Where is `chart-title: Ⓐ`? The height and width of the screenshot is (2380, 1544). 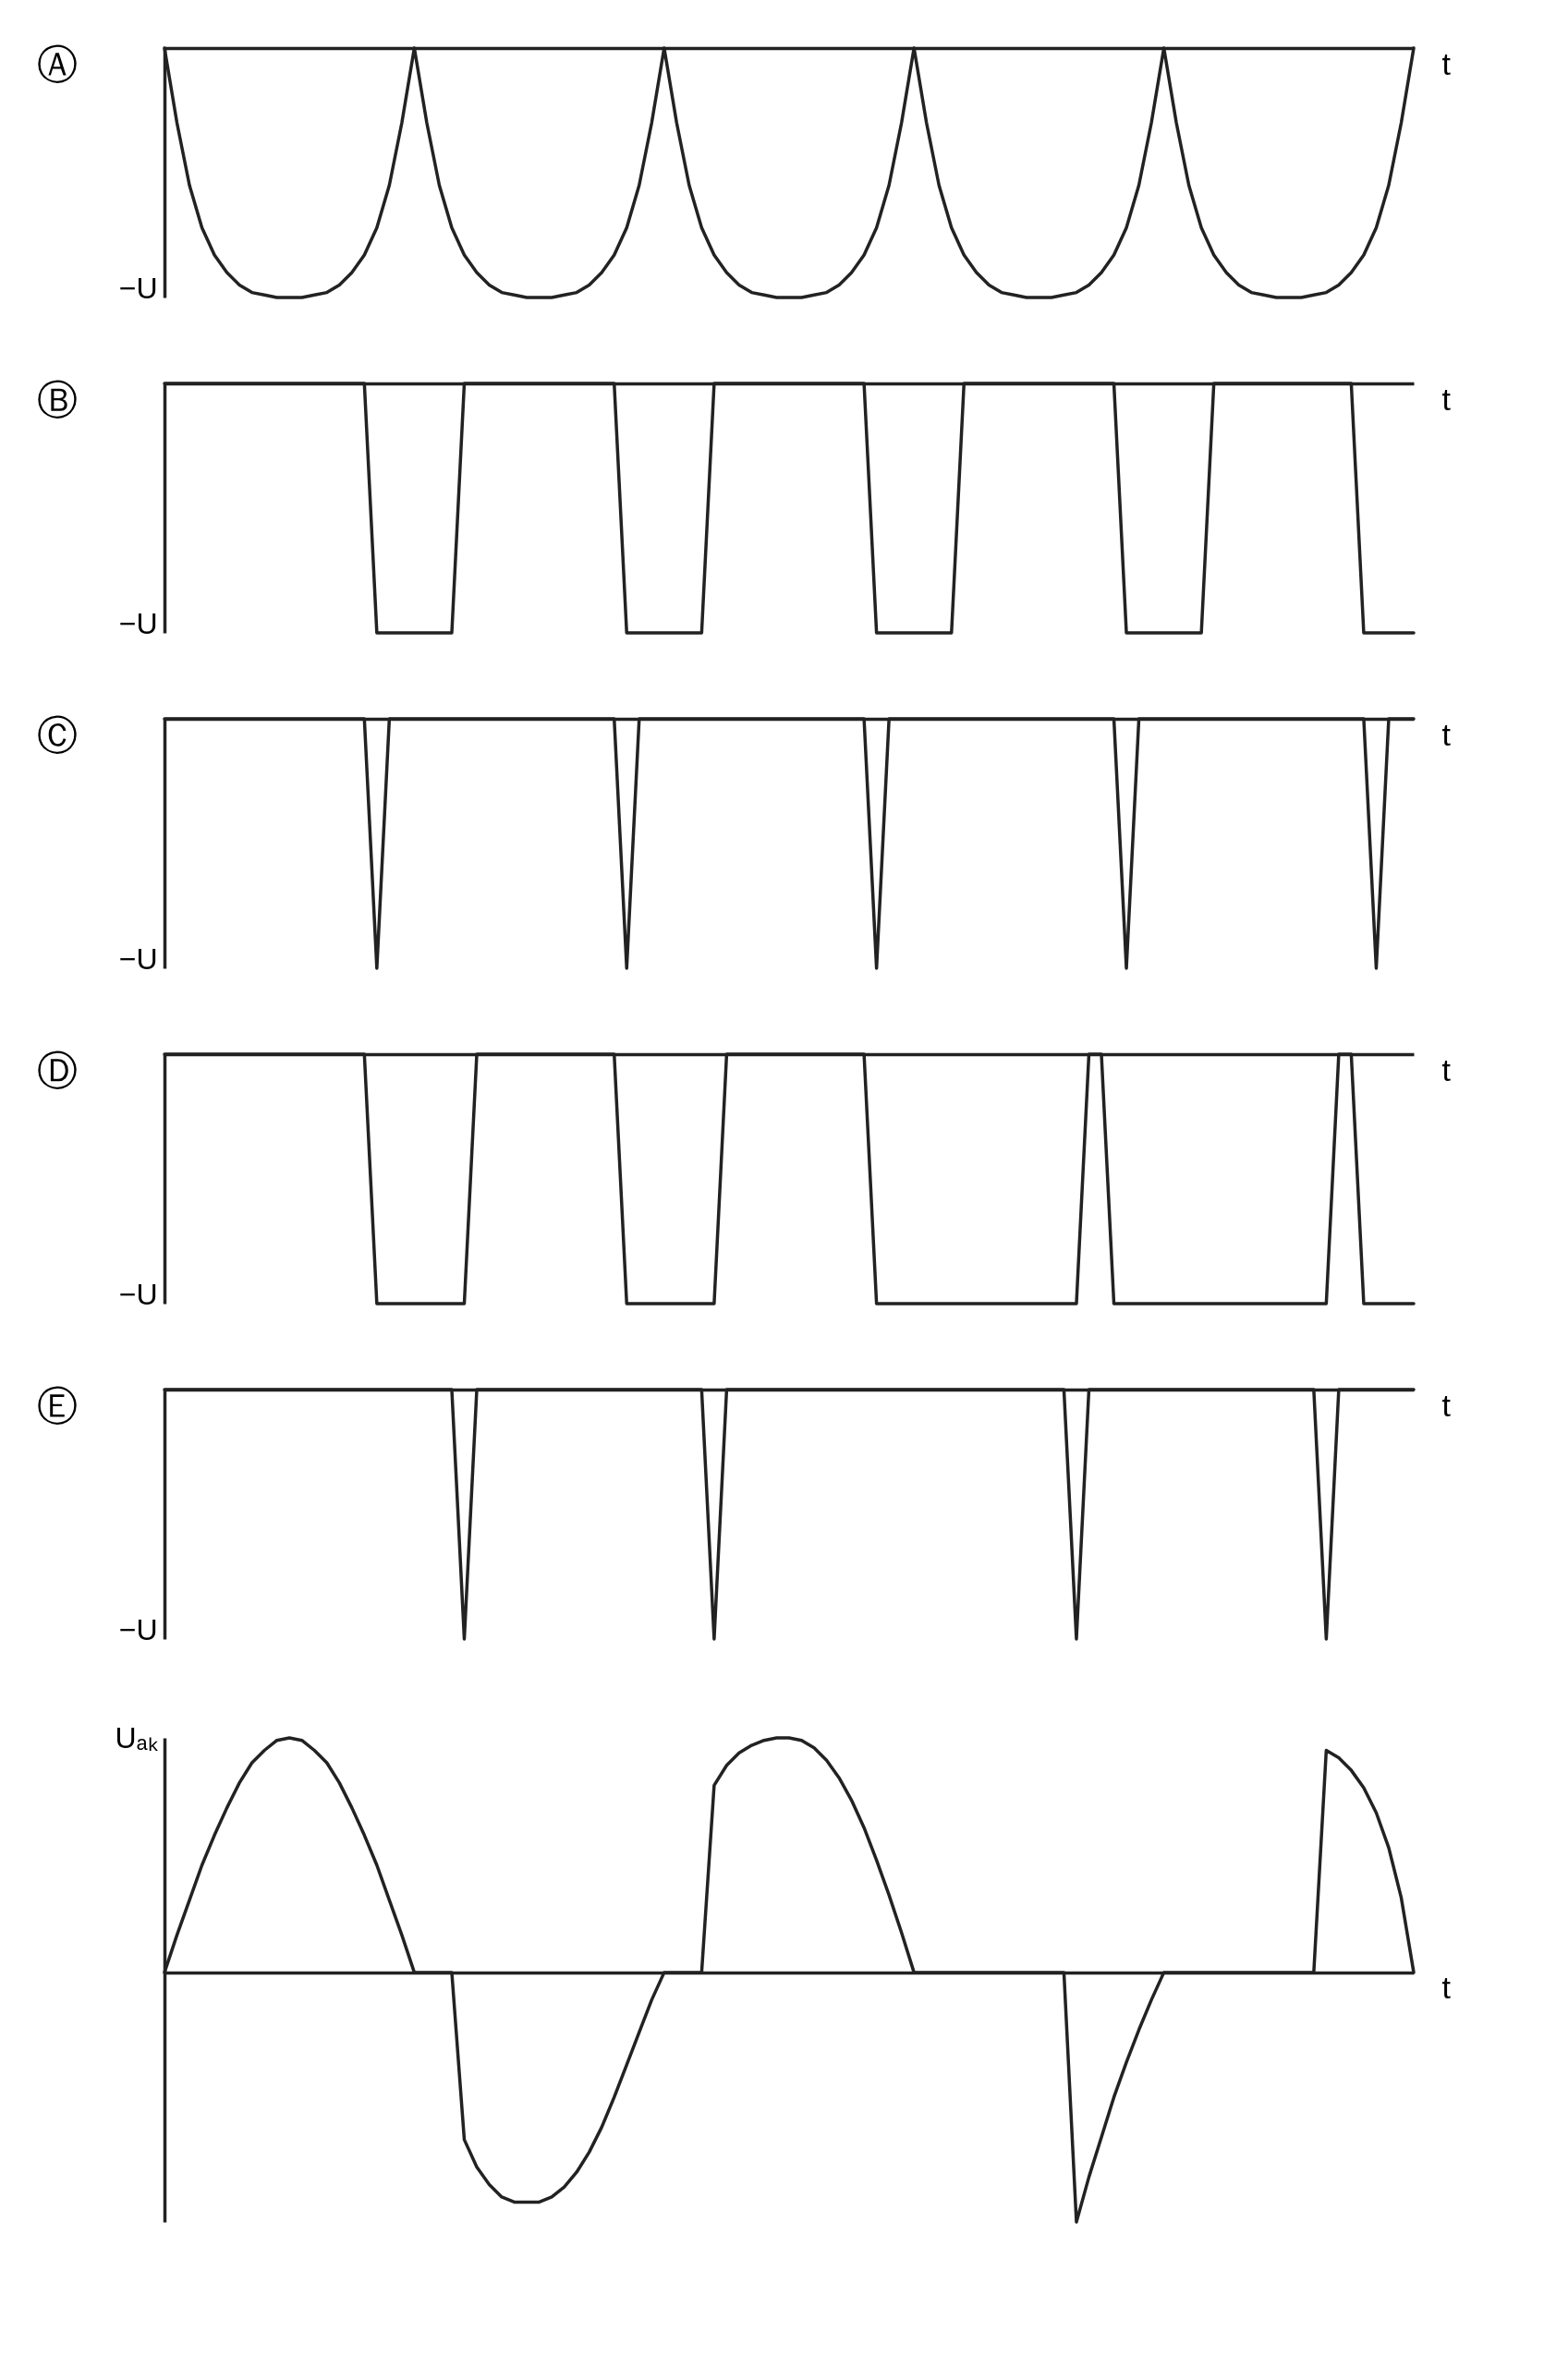 chart-title: Ⓐ is located at coordinates (58, 65).